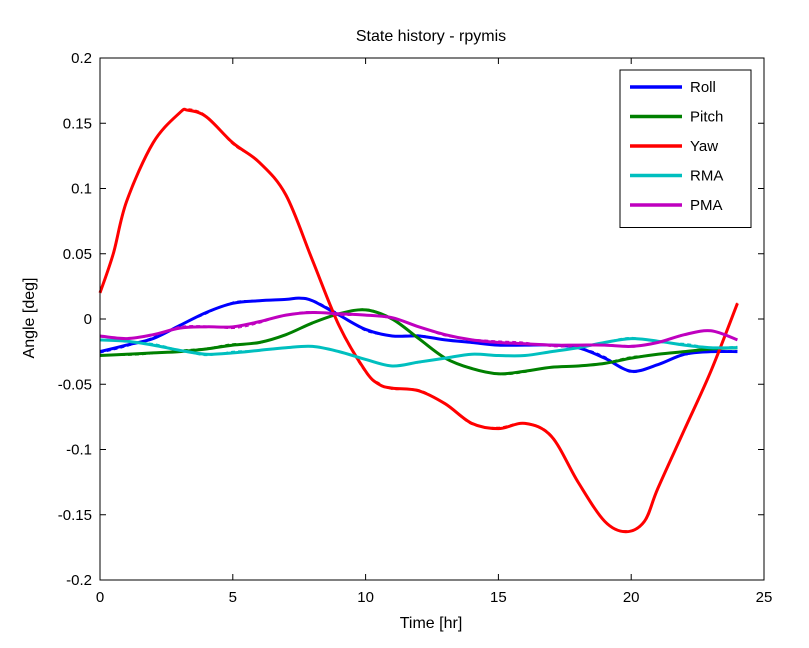 The image size is (809, 648). Describe the element at coordinates (77, 254) in the screenshot. I see `y-tick-label: 0.05` at that location.